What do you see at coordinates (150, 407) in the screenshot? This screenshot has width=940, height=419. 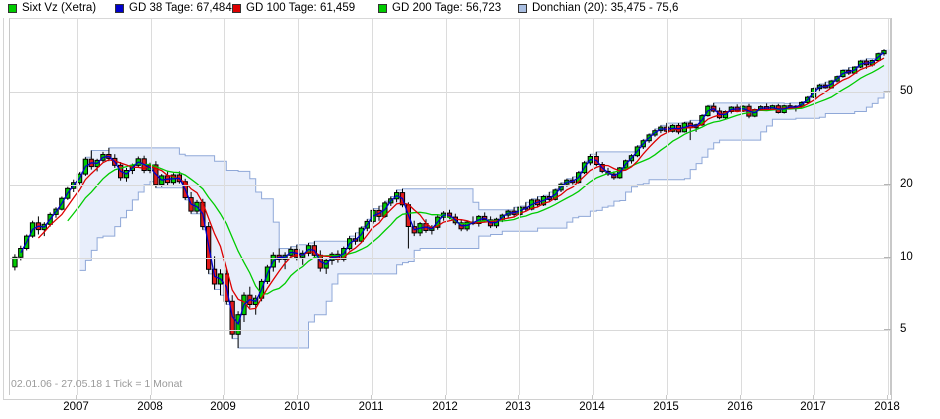 I see `x-axis-tick-label: 2008` at bounding box center [150, 407].